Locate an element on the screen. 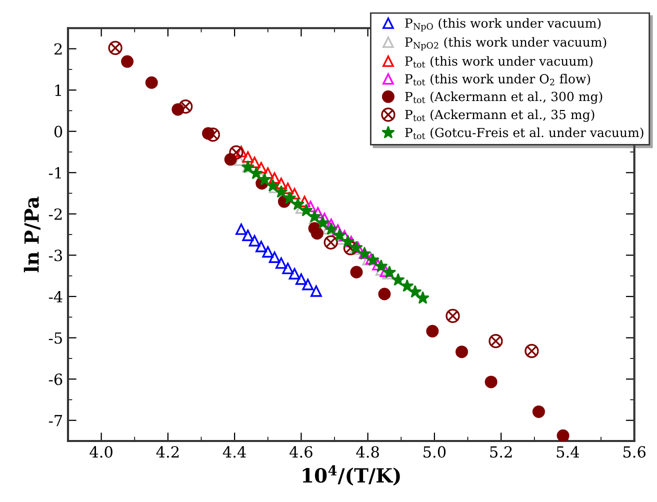 This screenshot has height=502, width=657. x-tick-label: 5.4 is located at coordinates (568, 452).